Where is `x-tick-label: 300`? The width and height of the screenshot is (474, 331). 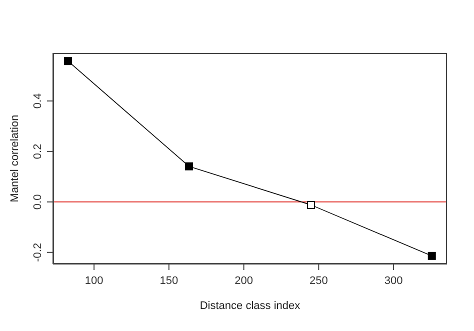 x-tick-label: 300 is located at coordinates (393, 280).